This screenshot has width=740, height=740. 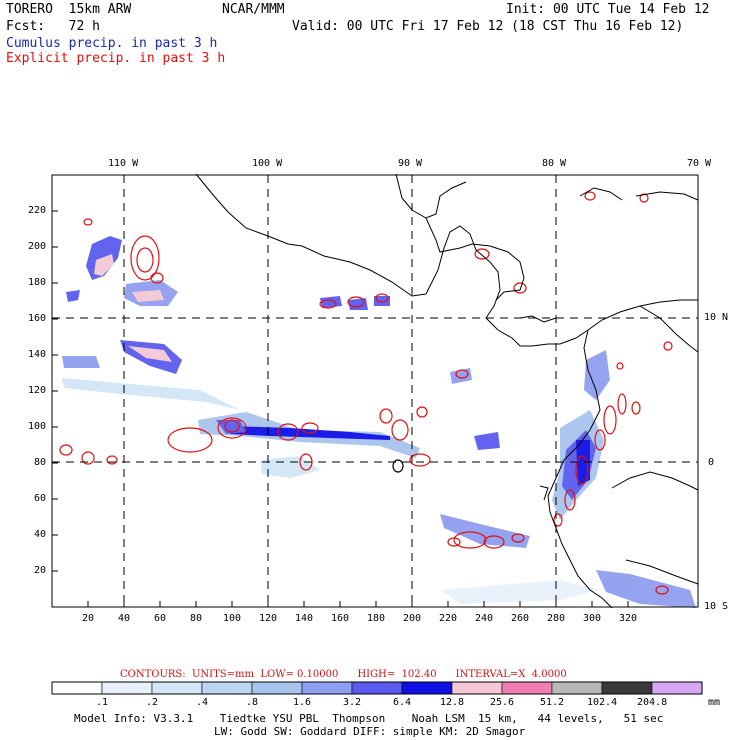 What do you see at coordinates (352, 702) in the screenshot?
I see `colorbar-label: 3.2` at bounding box center [352, 702].